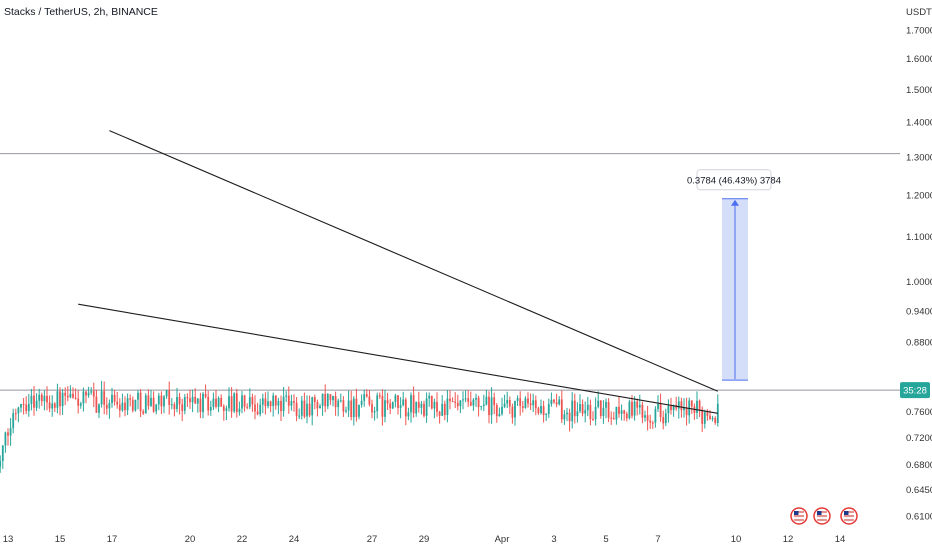 This screenshot has width=932, height=550. What do you see at coordinates (919, 59) in the screenshot?
I see `price-tick-label: 1.6000` at bounding box center [919, 59].